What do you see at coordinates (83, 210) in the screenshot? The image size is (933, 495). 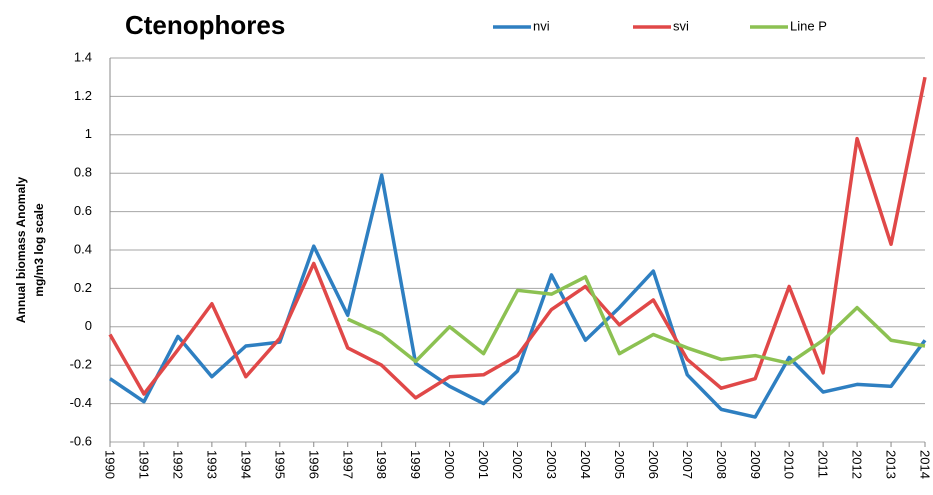 I see `y-tick-label: 0.6` at bounding box center [83, 210].